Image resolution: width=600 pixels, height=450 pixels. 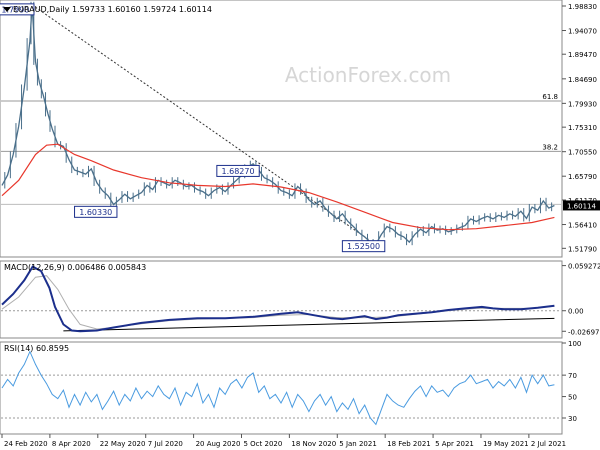 What do you see at coordinates (582, 153) in the screenshot?
I see `y-tick-label: 1.70550` at bounding box center [582, 153].